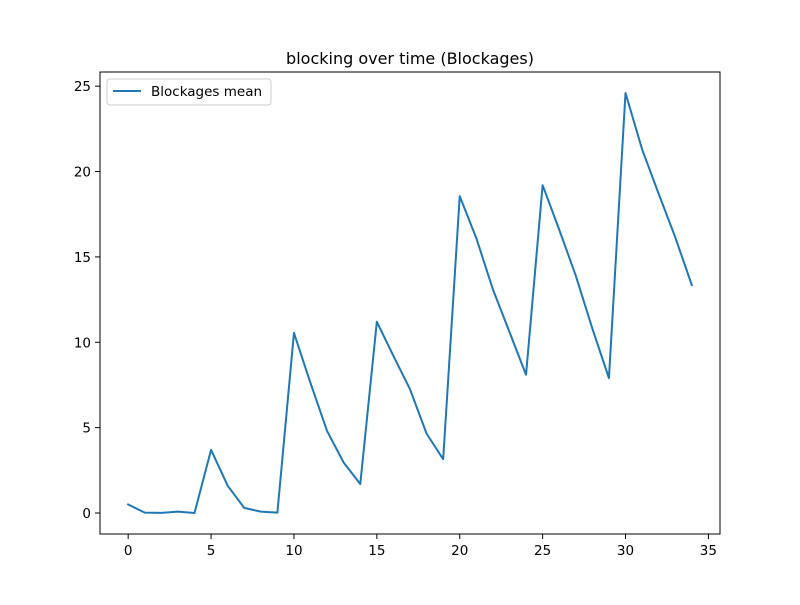  Describe the element at coordinates (82, 87) in the screenshot. I see `y-tick-label: 25` at that location.